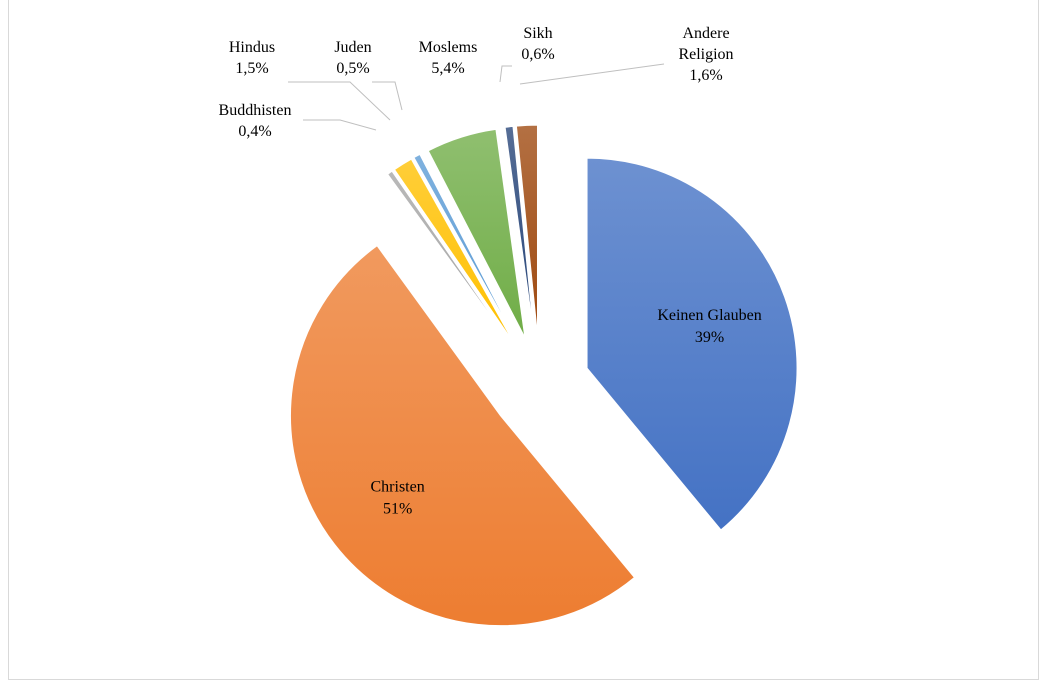 This screenshot has height=684, width=1043. What do you see at coordinates (398, 486) in the screenshot?
I see `slice-label: Christen` at bounding box center [398, 486].